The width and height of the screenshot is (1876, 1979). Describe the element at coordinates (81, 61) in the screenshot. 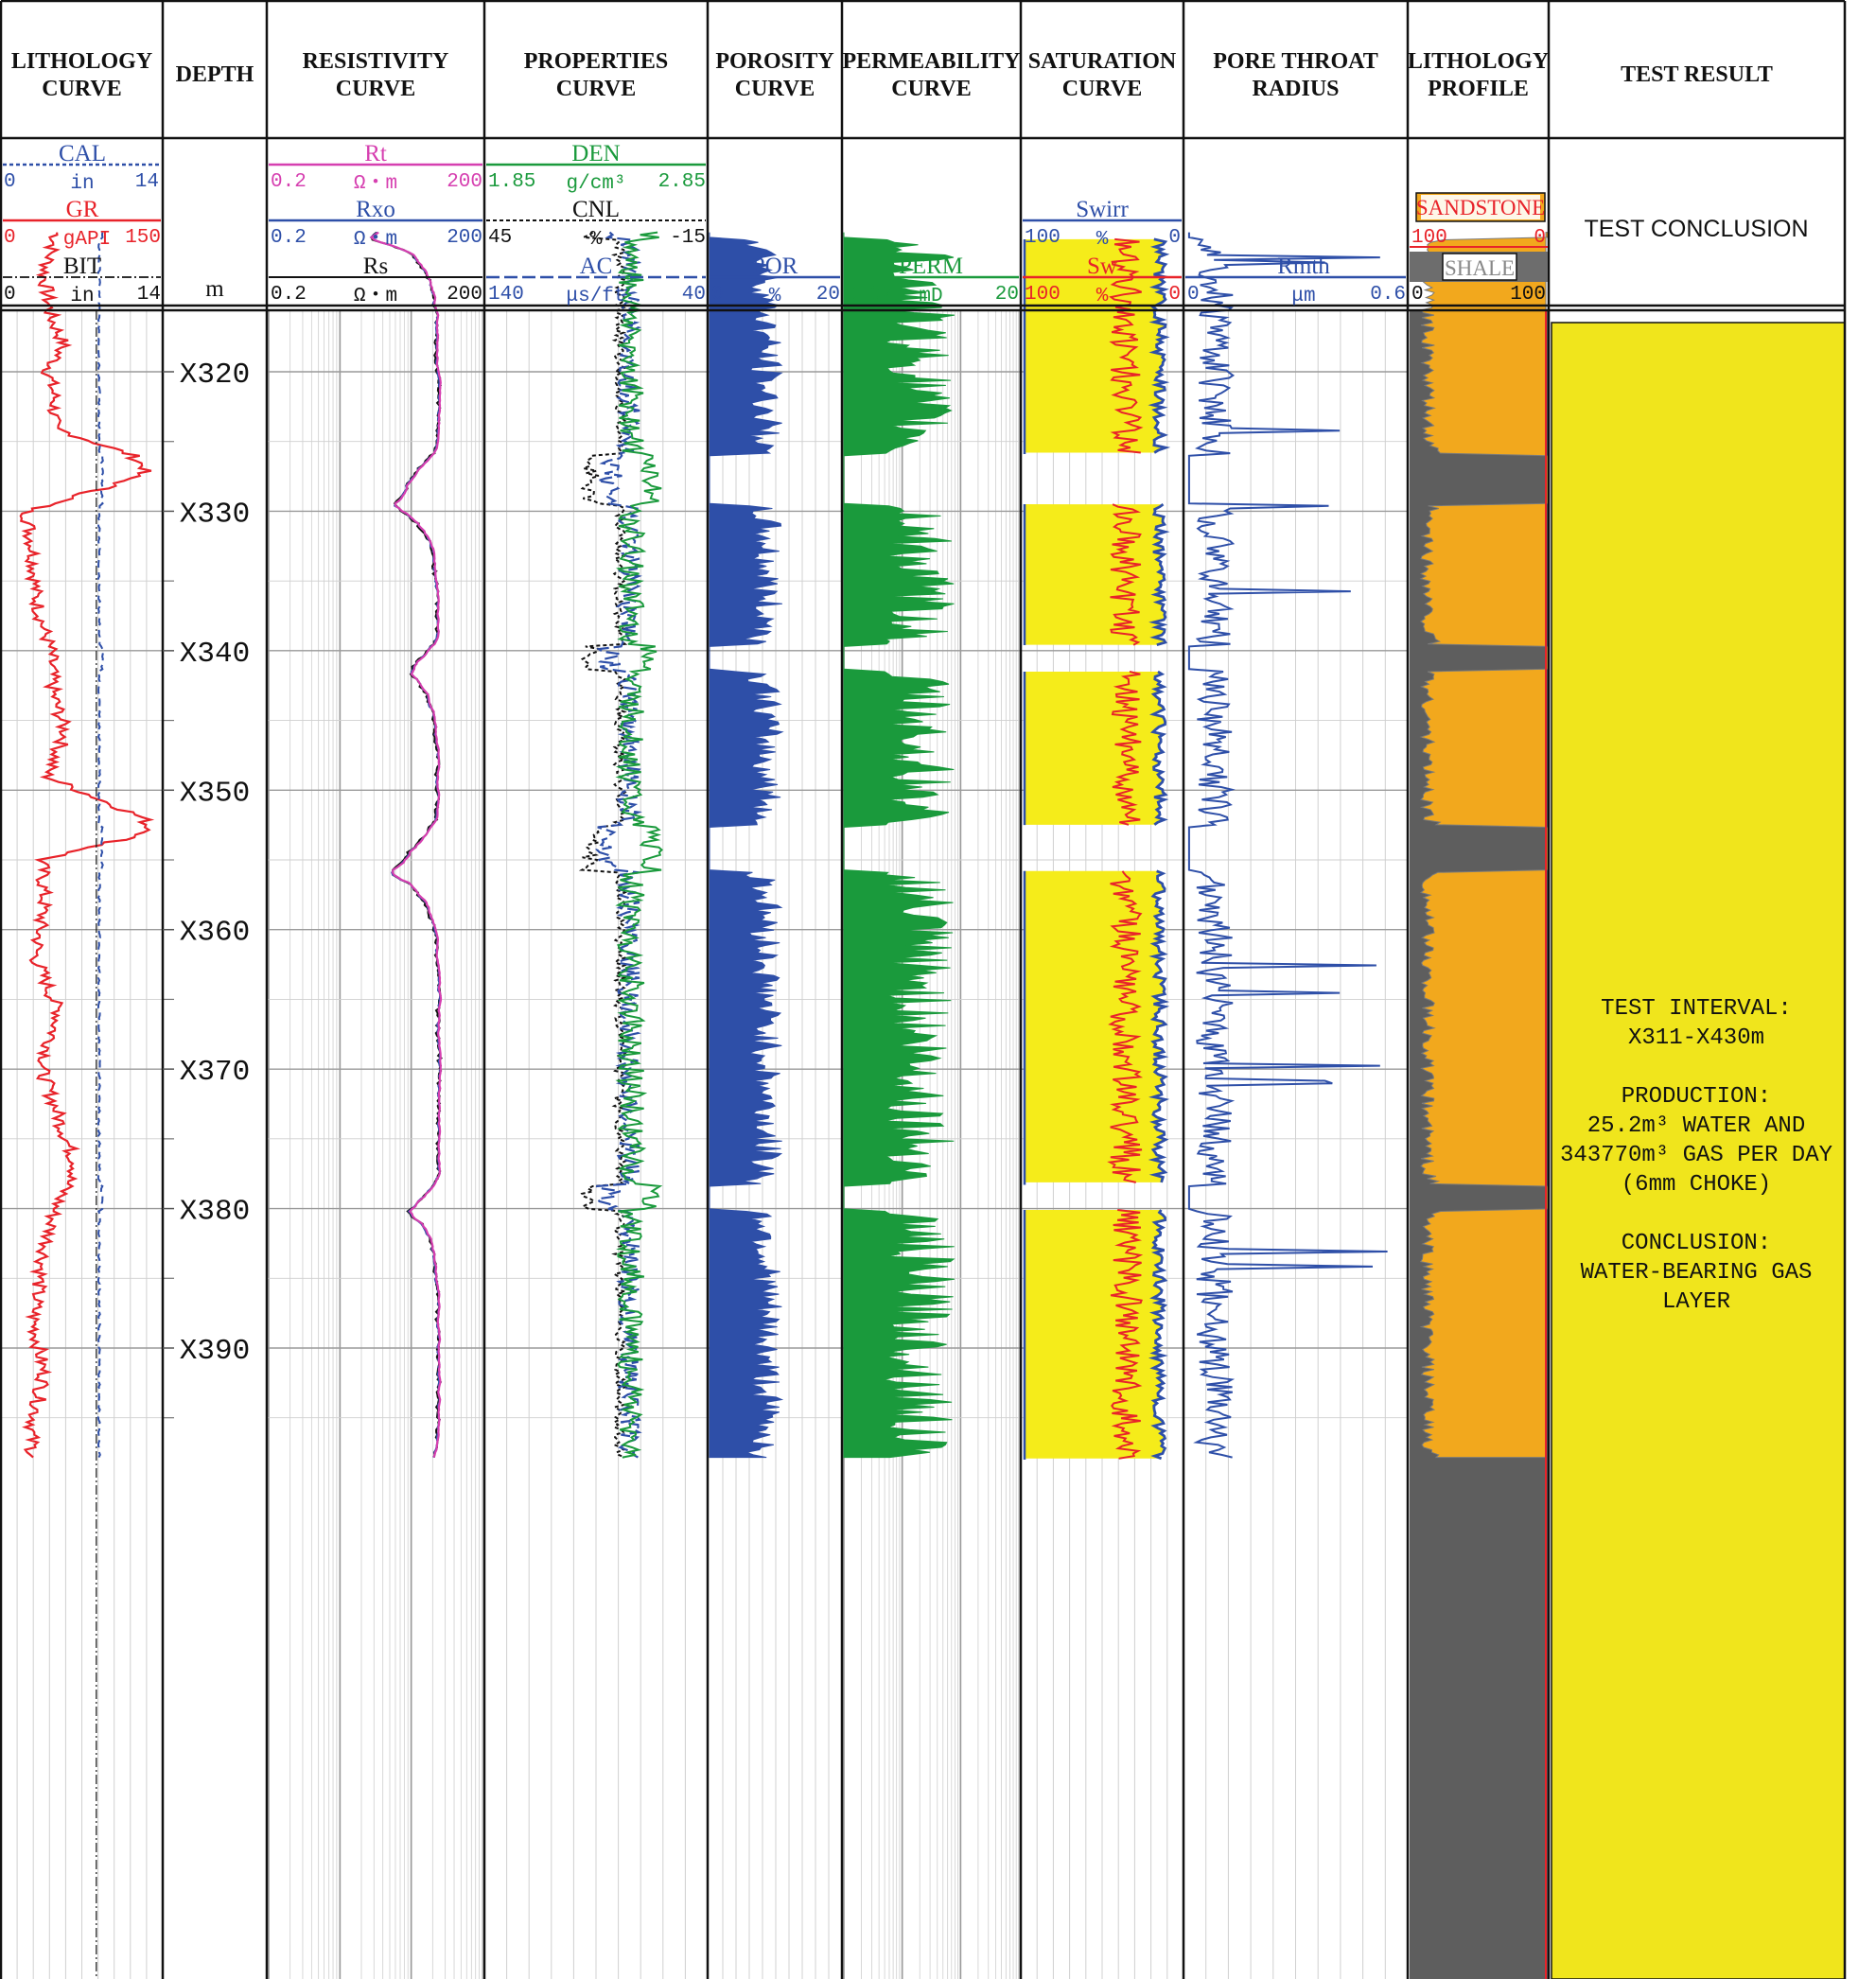

I see `column-title-lithology-curve: LITHOLOGY` at that location.